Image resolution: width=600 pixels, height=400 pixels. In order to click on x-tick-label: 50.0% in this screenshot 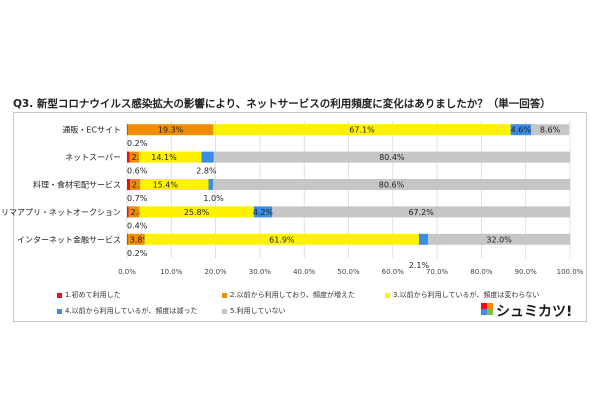, I will do `click(348, 272)`.